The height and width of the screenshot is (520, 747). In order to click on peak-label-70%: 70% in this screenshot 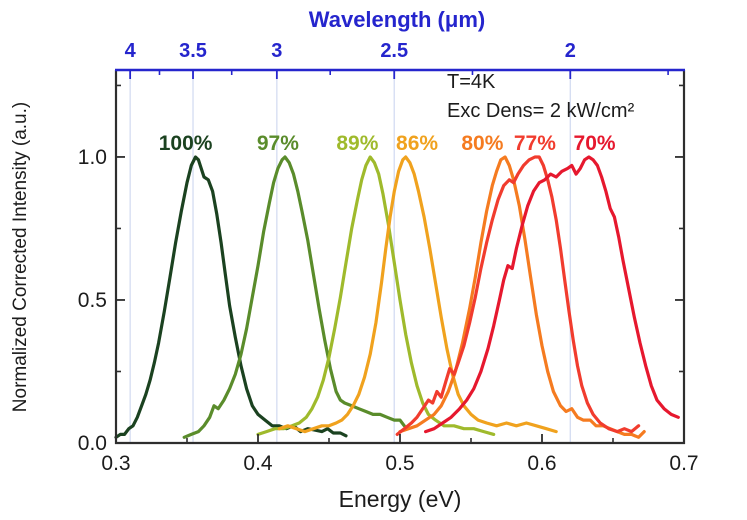, I will do `click(595, 143)`.